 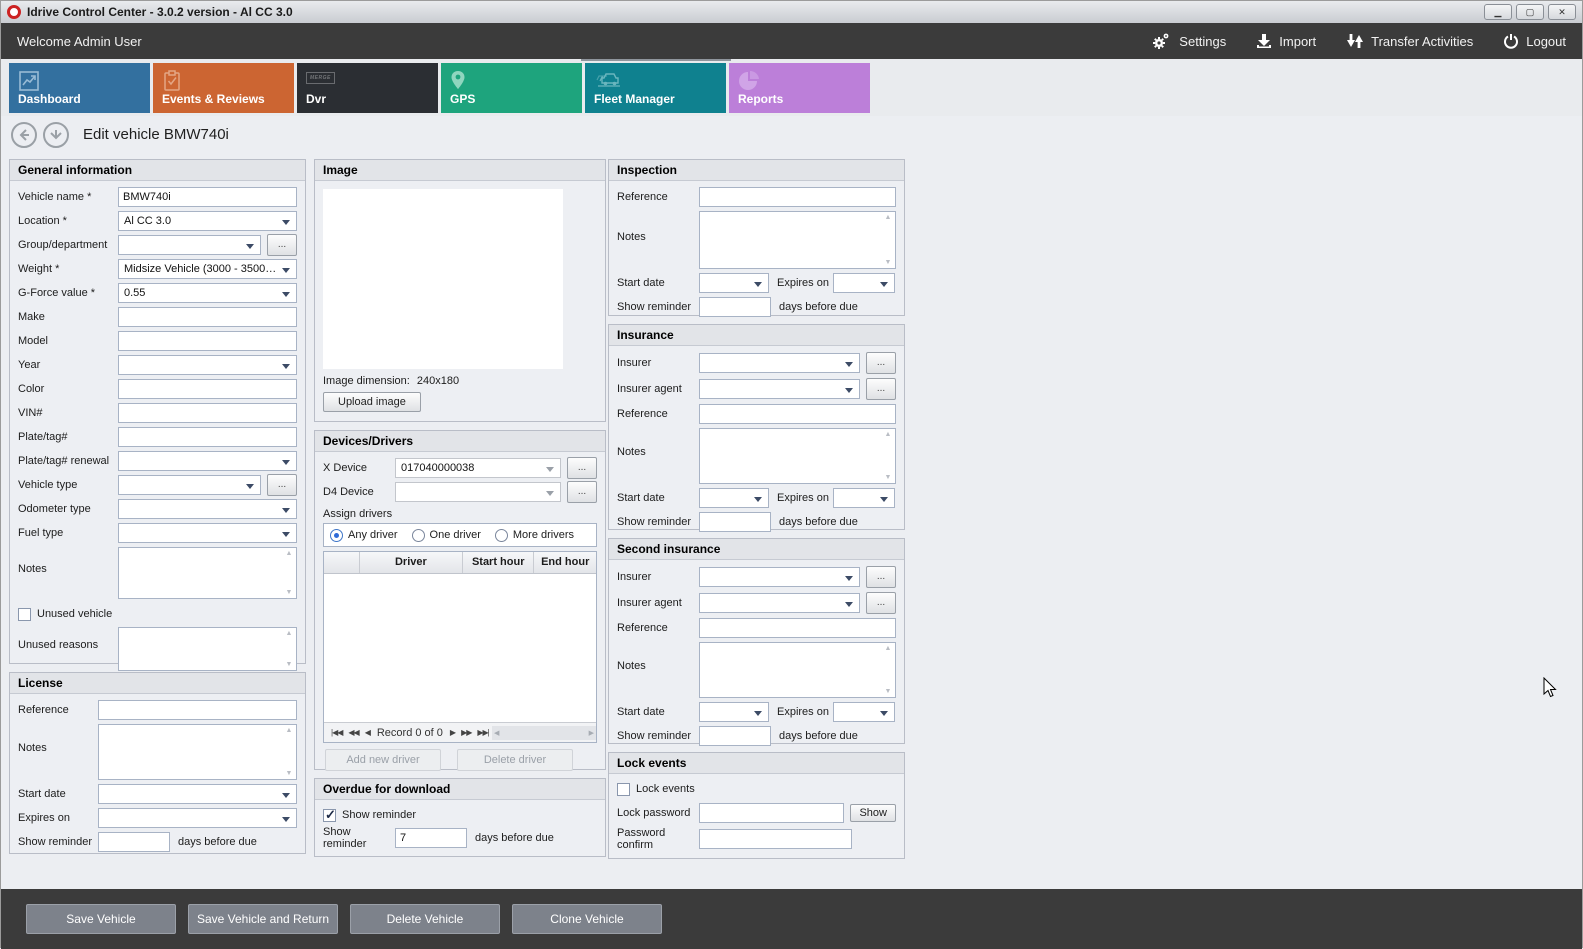 What do you see at coordinates (207, 293) in the screenshot?
I see `gforce-dropdown: 0.55` at bounding box center [207, 293].